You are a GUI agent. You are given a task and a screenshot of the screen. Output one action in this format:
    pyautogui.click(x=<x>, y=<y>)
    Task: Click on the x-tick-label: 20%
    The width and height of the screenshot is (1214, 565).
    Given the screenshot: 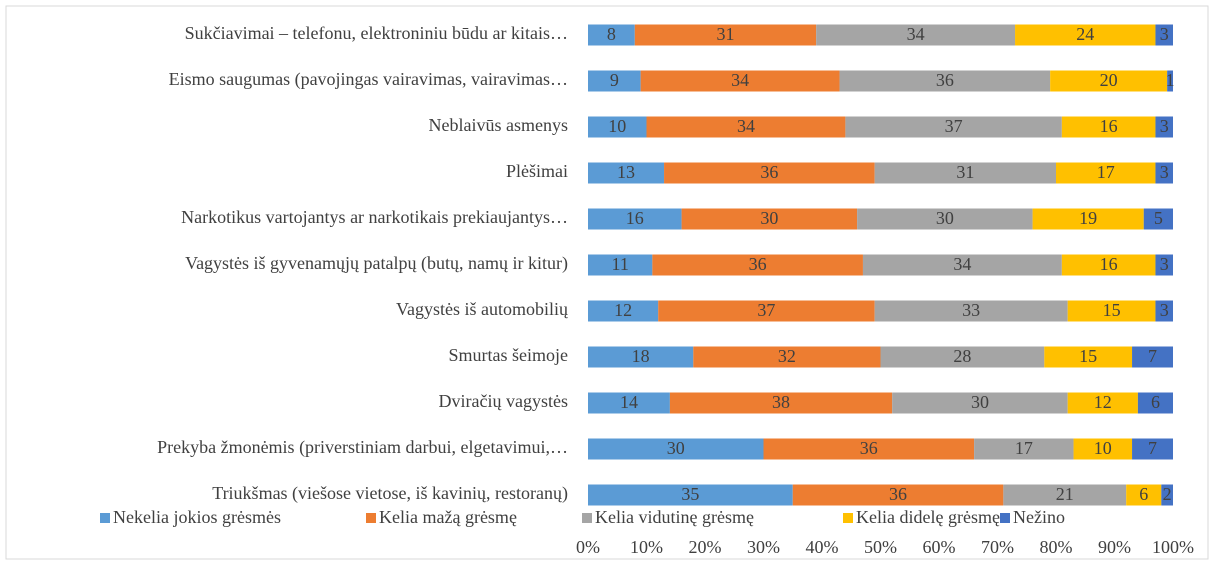 What is the action you would take?
    pyautogui.click(x=705, y=547)
    